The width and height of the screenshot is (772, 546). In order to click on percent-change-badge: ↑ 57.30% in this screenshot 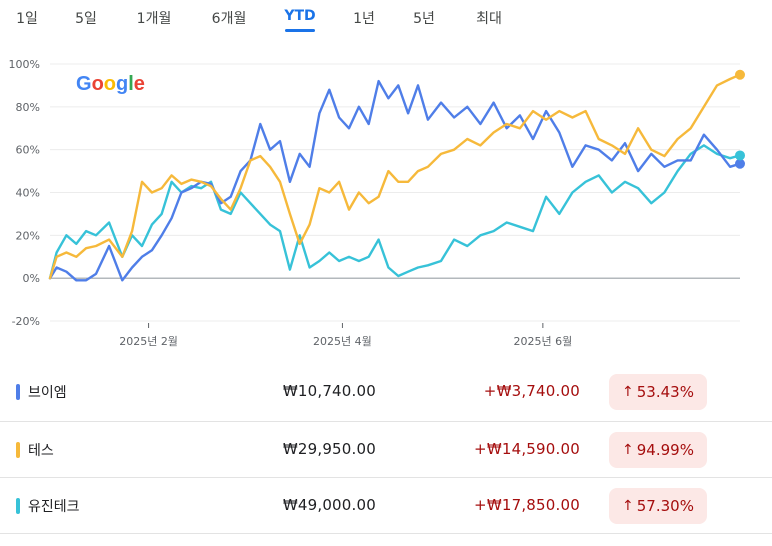, I will do `click(658, 506)`.